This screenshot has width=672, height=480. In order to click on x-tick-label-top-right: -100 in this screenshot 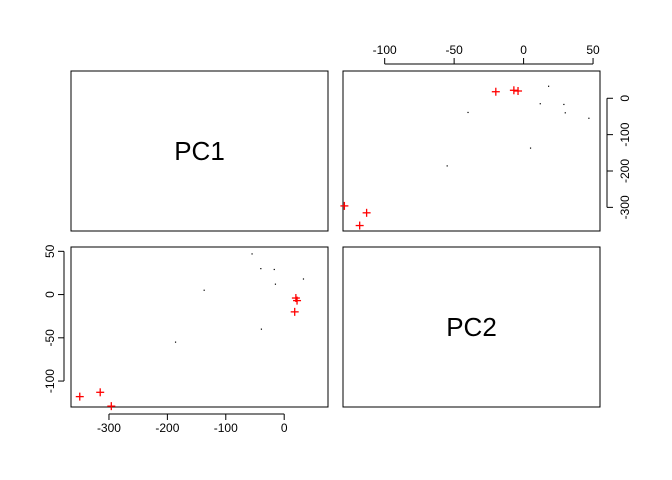, I will do `click(385, 50)`.